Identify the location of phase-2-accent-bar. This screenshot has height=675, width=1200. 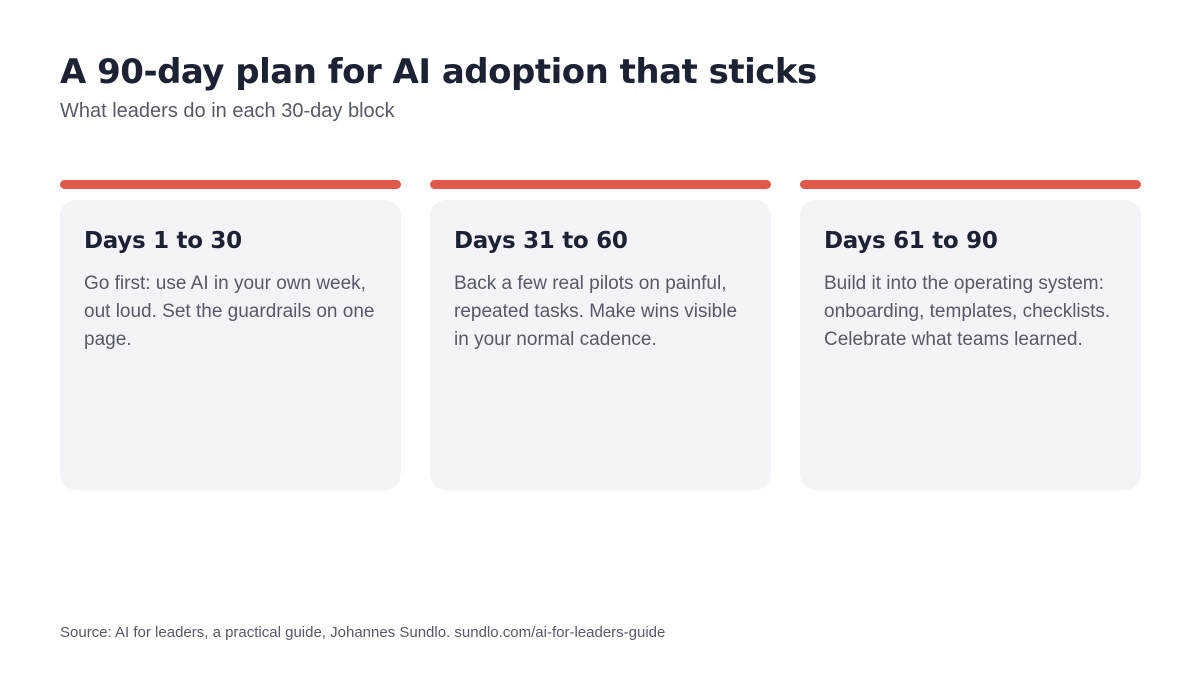
(600, 184).